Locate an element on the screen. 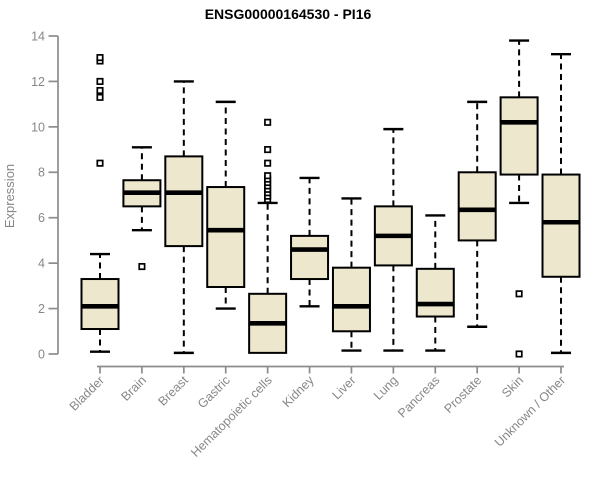 This screenshot has width=600, height=500. x-tick-label-gastric: Gastric is located at coordinates (214, 392).